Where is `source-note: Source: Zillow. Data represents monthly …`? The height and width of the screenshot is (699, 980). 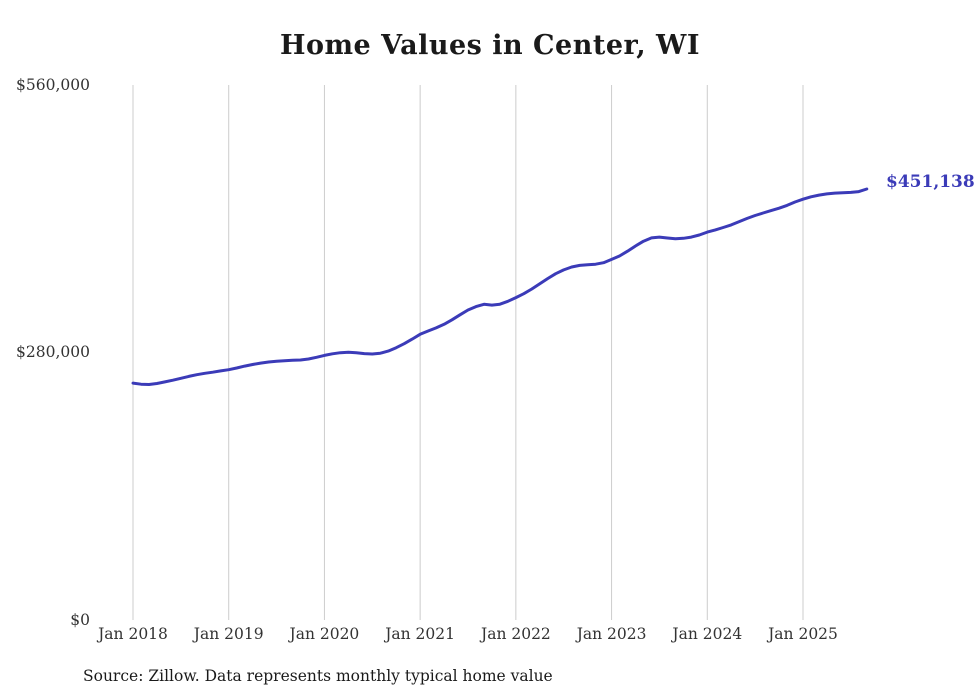 source-note: Source: Zillow. Data represents monthly … is located at coordinates (318, 676).